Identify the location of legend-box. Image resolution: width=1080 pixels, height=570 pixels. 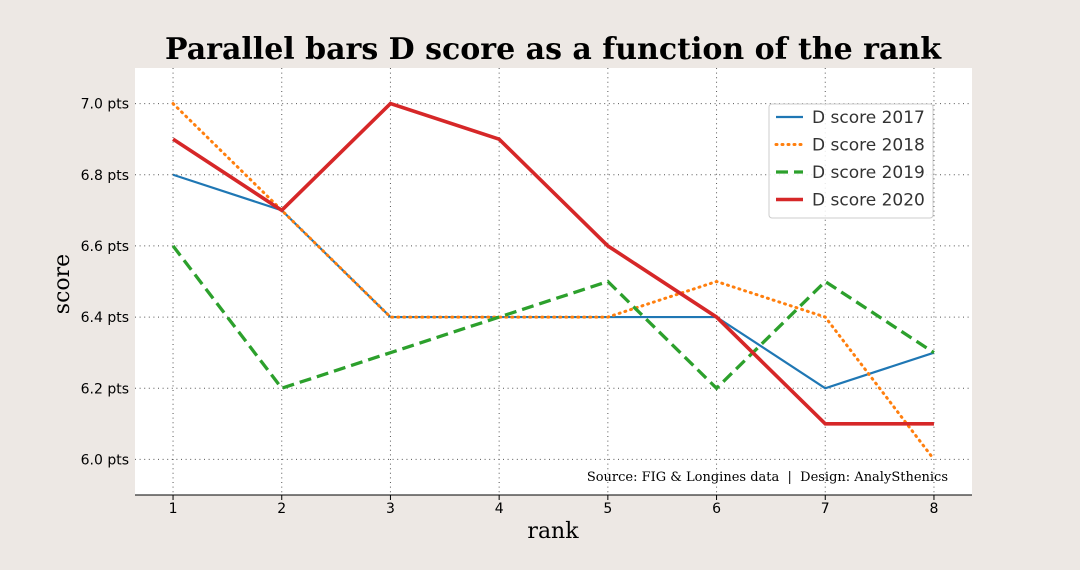
(851, 161).